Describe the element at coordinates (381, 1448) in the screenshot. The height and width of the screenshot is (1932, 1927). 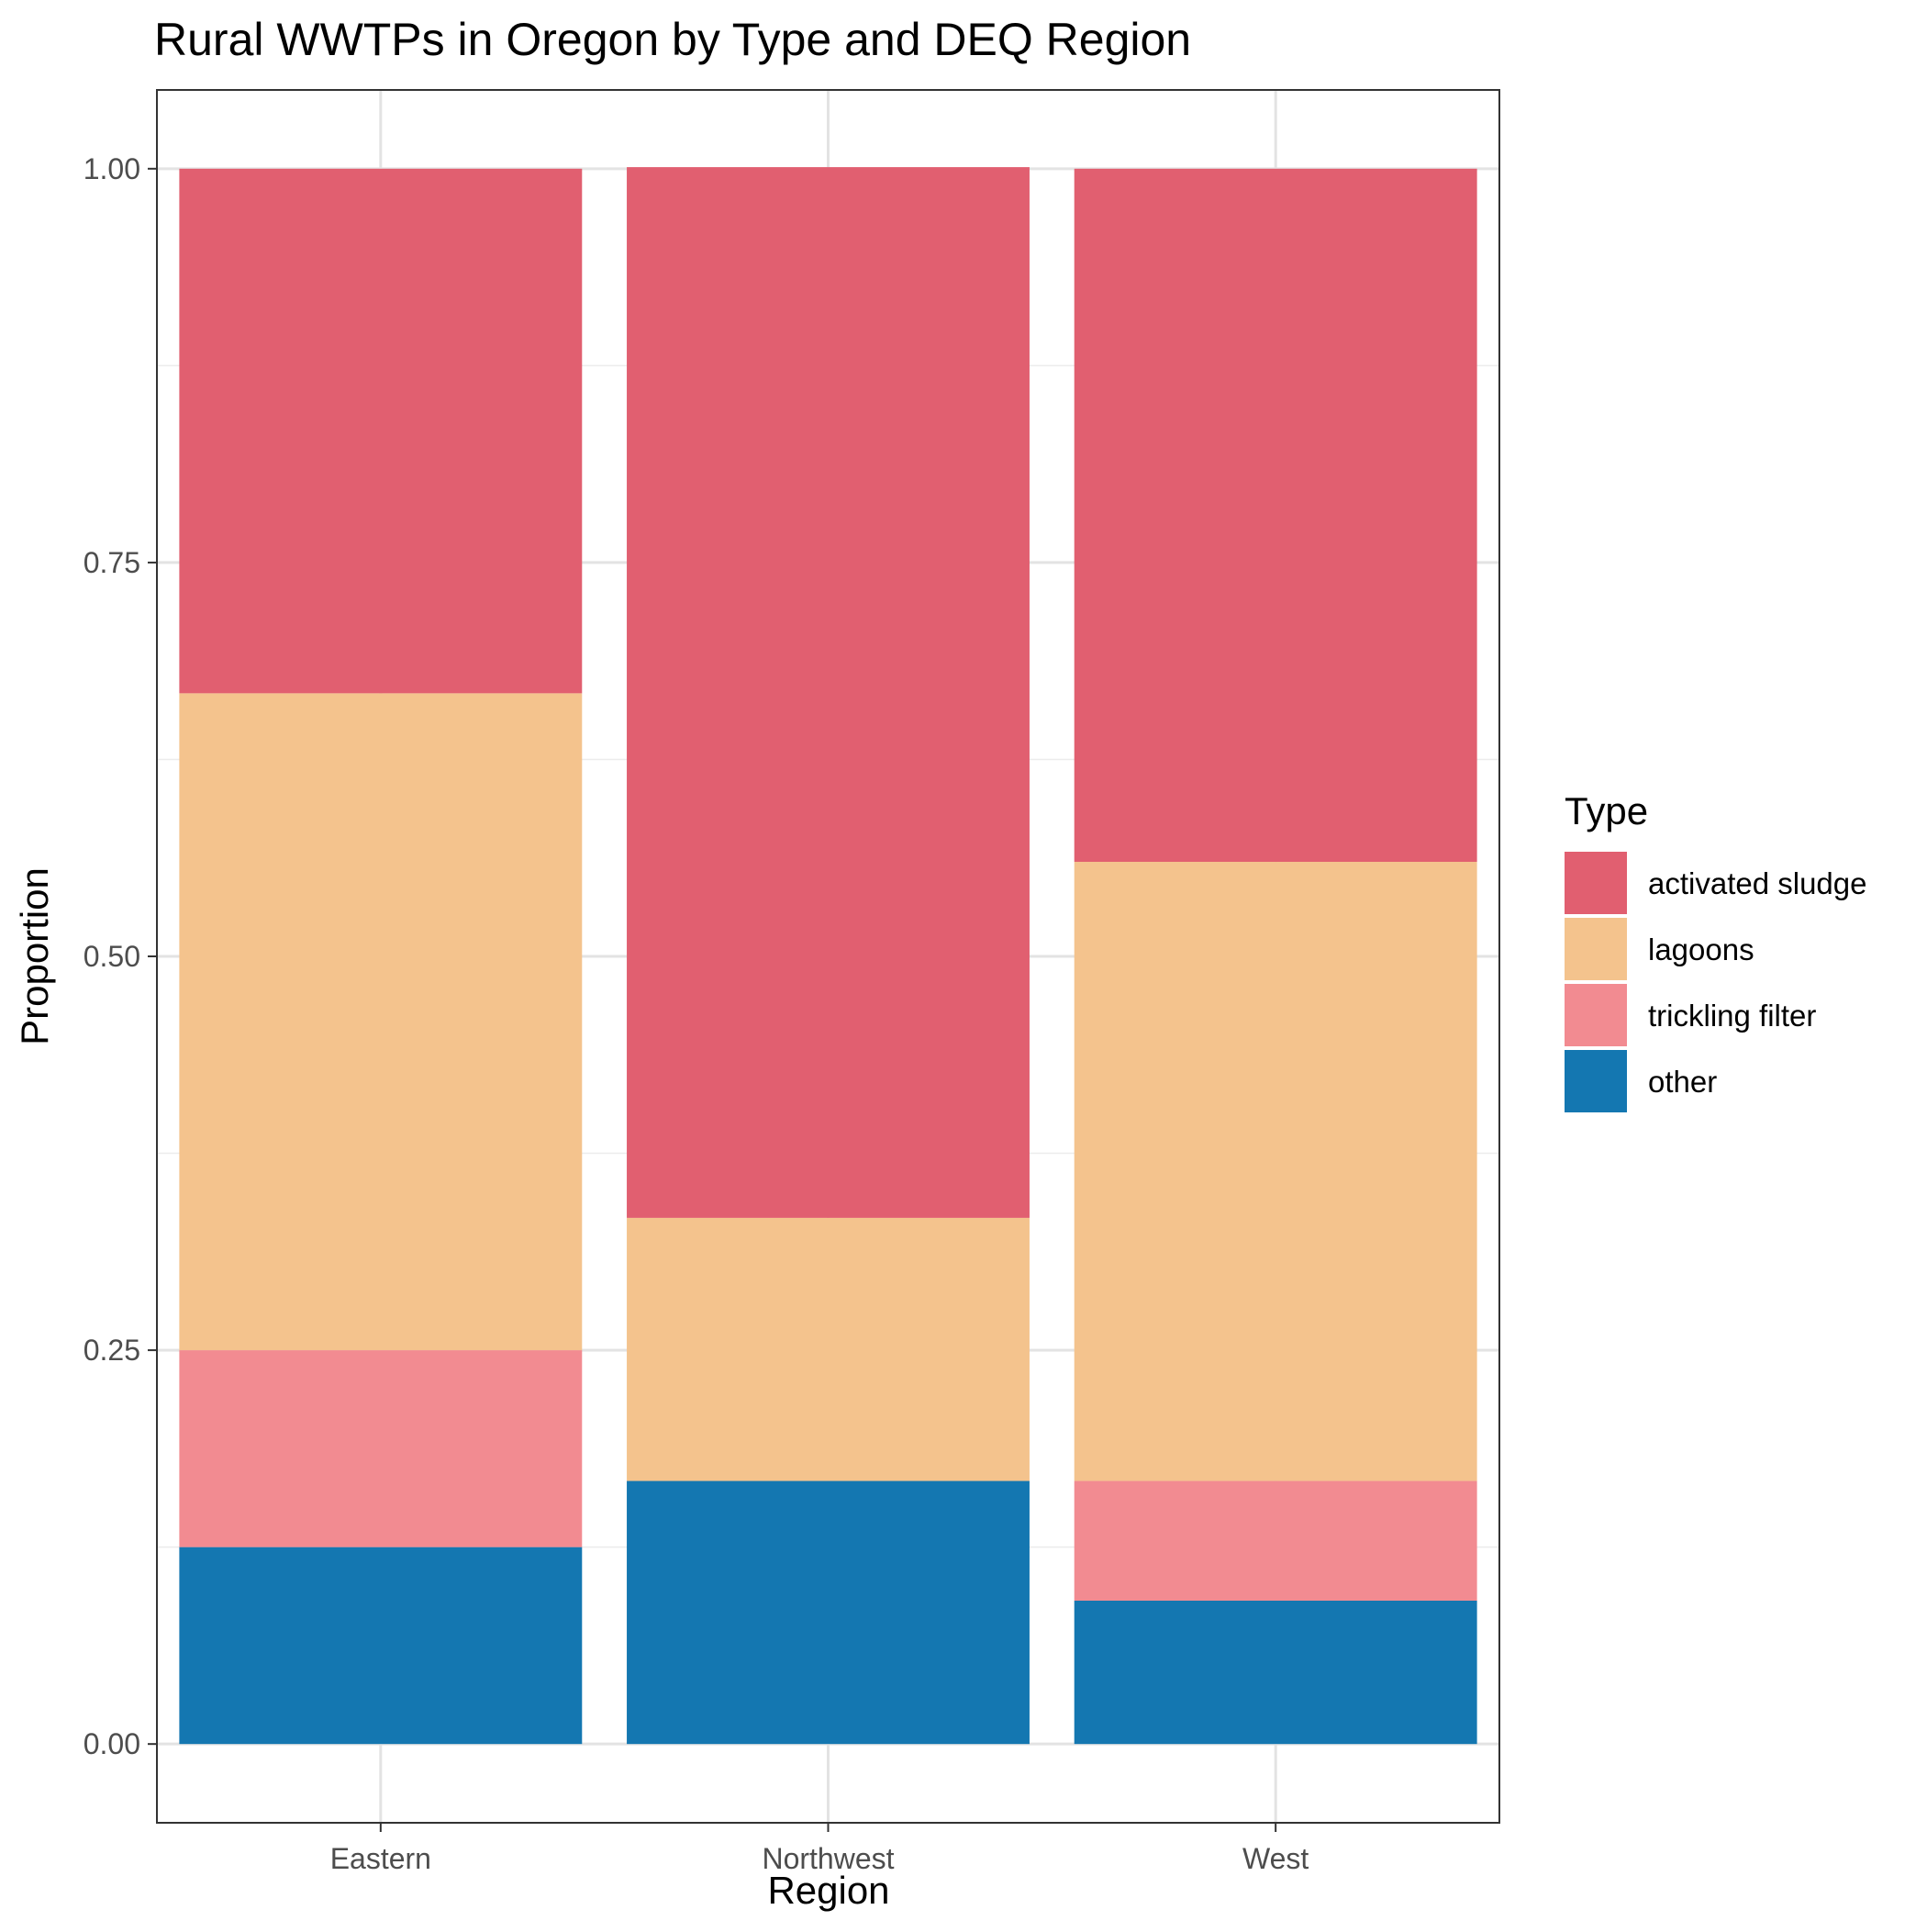
I see `bar-segment-eastern-trickling-filter` at that location.